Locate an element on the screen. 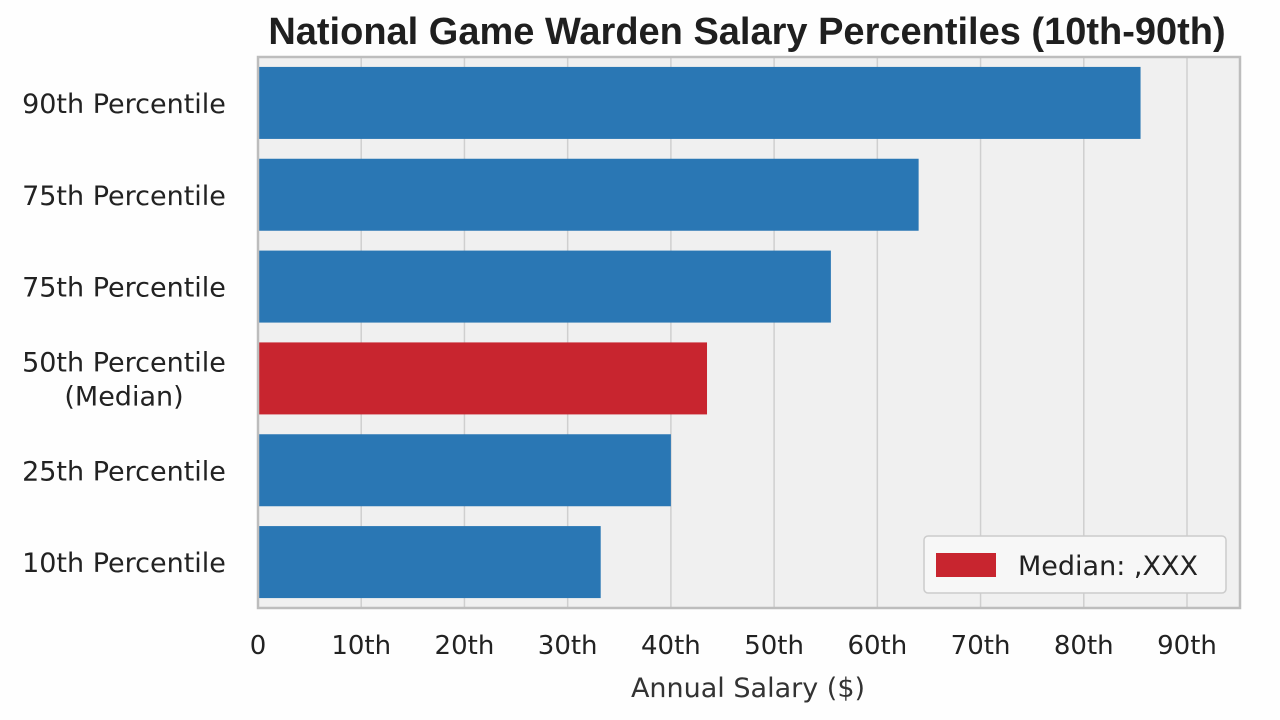 This screenshot has width=1280, height=720. legend: Median: ,XXX is located at coordinates (1075, 564).